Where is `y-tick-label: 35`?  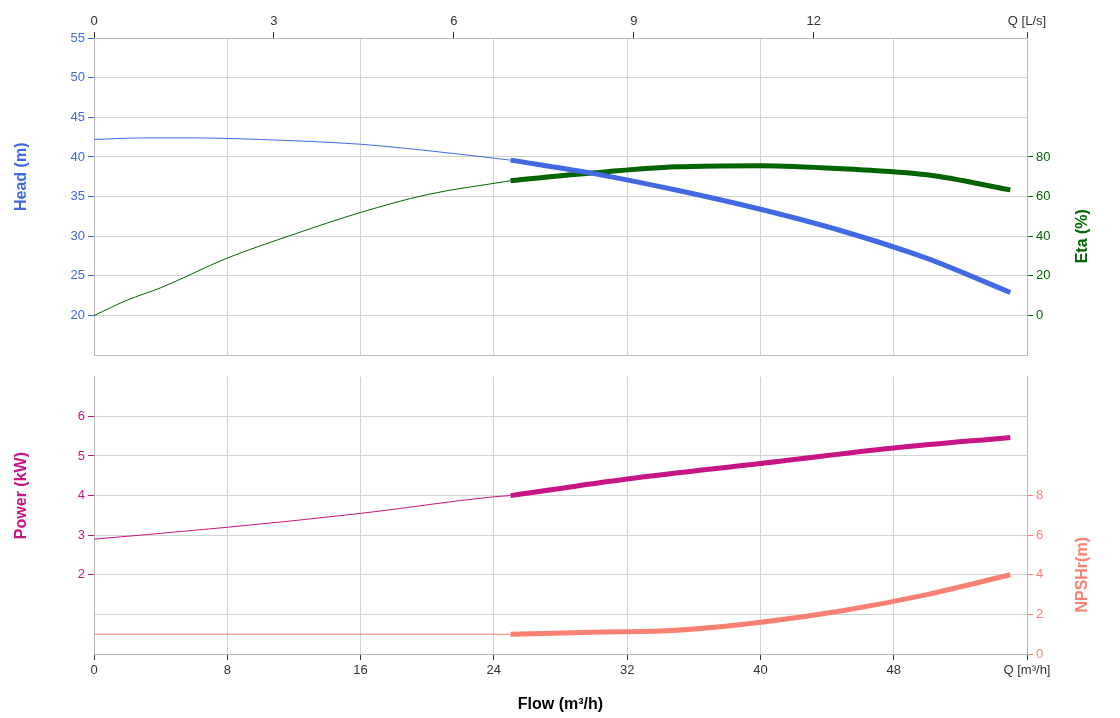 y-tick-label: 35 is located at coordinates (77, 196).